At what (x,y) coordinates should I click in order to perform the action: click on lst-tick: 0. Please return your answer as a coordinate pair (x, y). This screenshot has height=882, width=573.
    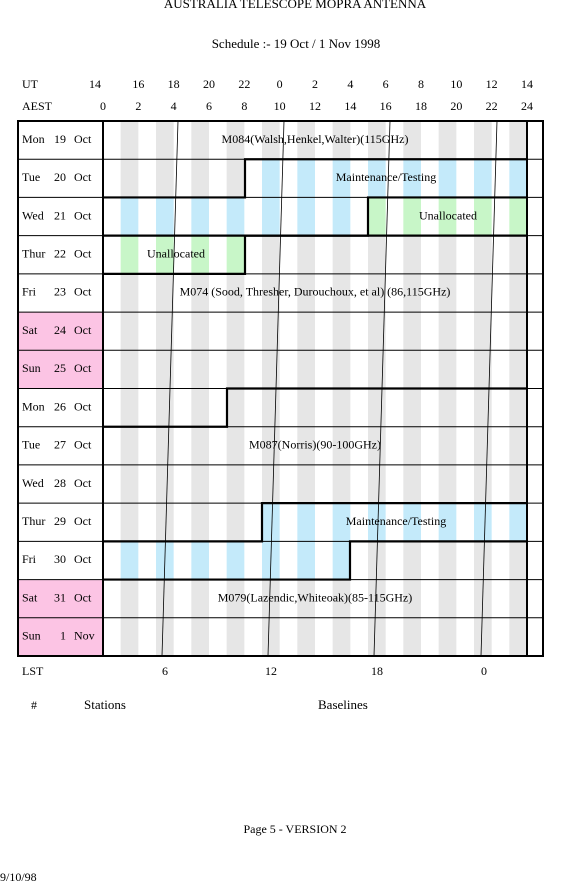
    Looking at the image, I should click on (484, 671).